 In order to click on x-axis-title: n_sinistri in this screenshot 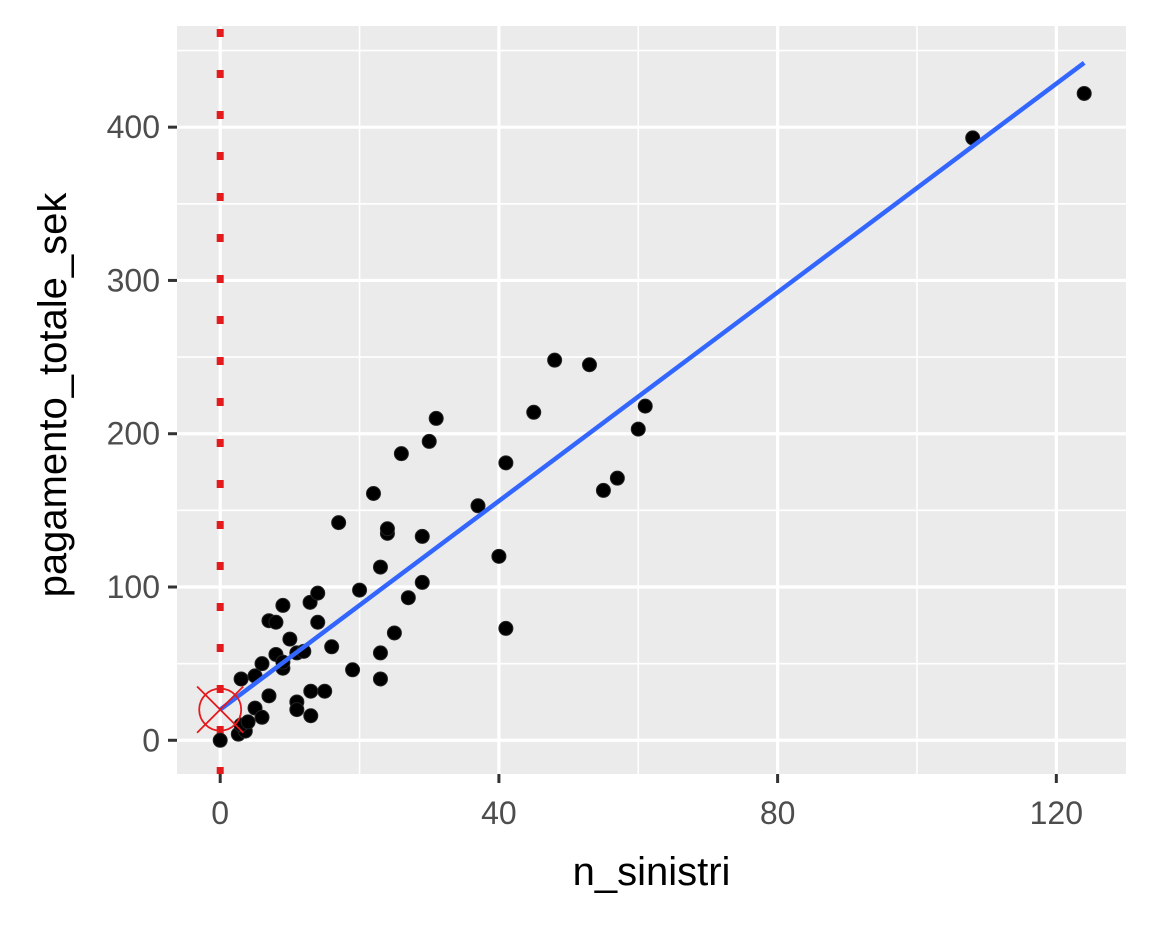, I will do `click(652, 872)`.